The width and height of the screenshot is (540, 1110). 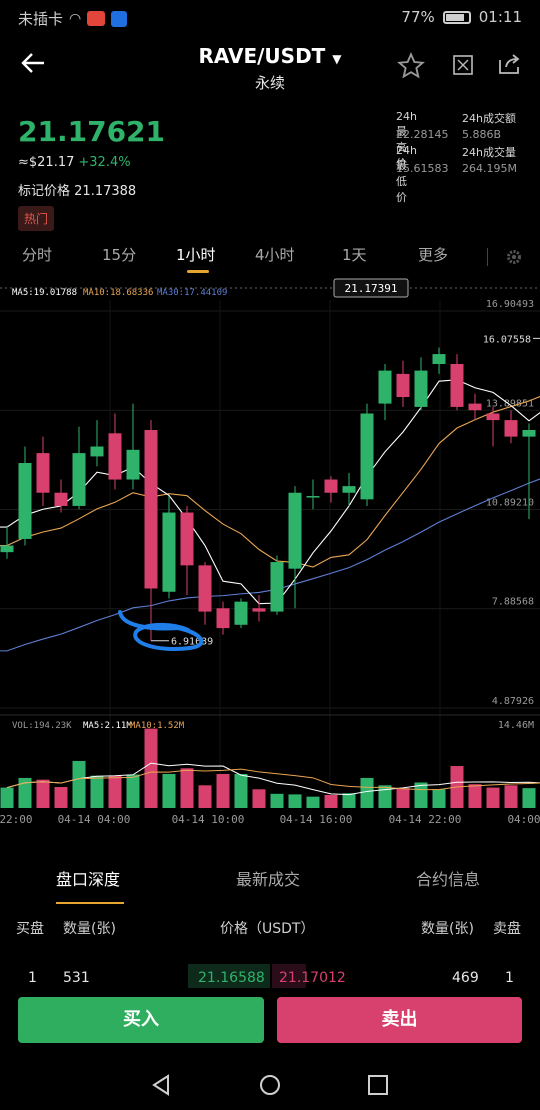 What do you see at coordinates (161, 1085) in the screenshot?
I see `nav-back-icon` at bounding box center [161, 1085].